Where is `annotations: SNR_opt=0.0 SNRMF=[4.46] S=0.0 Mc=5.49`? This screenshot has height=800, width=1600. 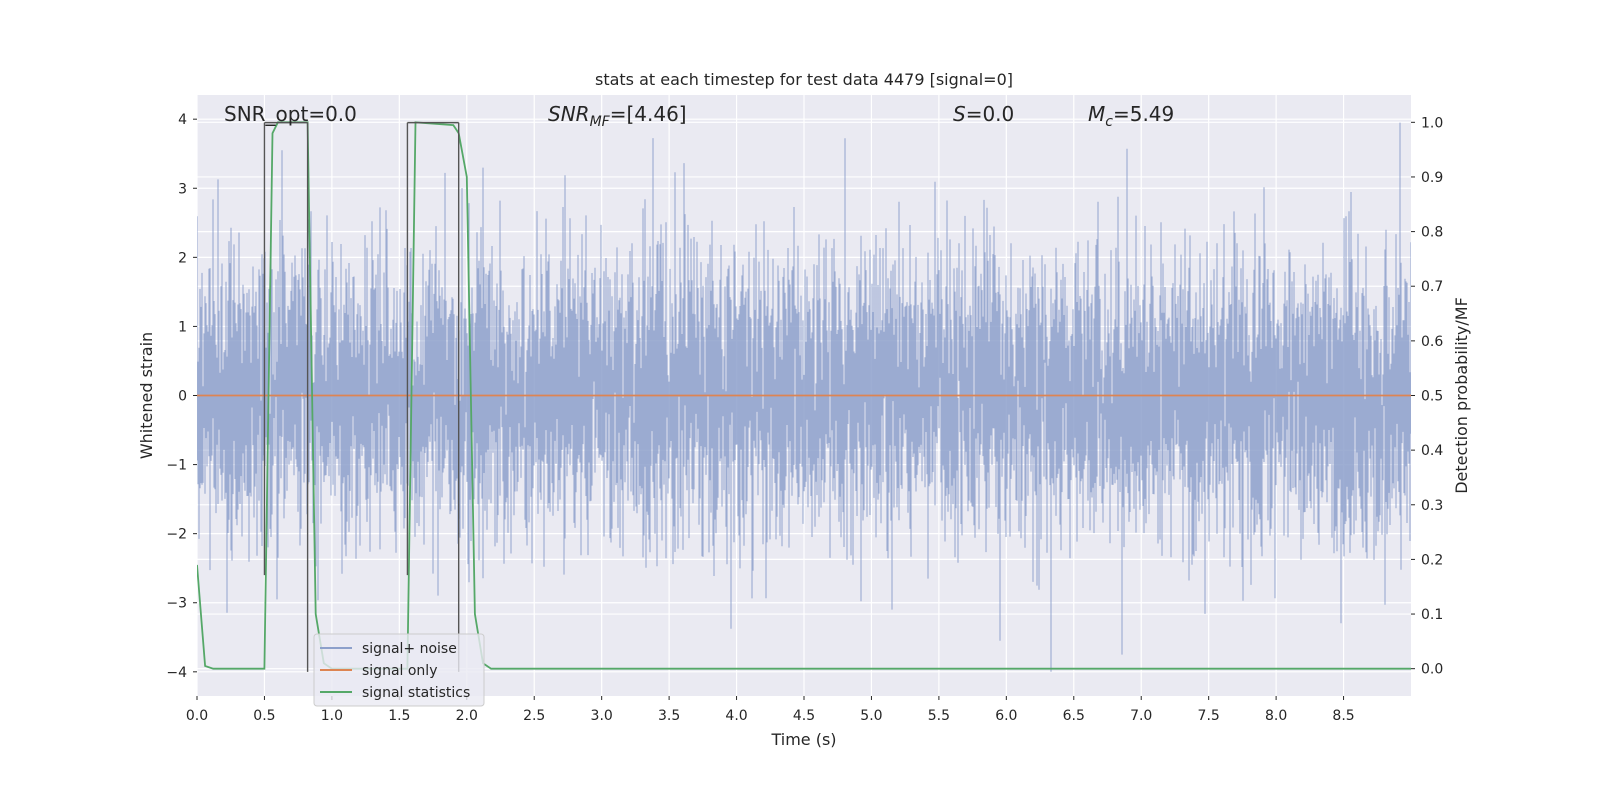 annotations: SNR_opt=0.0 SNRMF=[4.46] S=0.0 Mc=5.49 is located at coordinates (699, 116).